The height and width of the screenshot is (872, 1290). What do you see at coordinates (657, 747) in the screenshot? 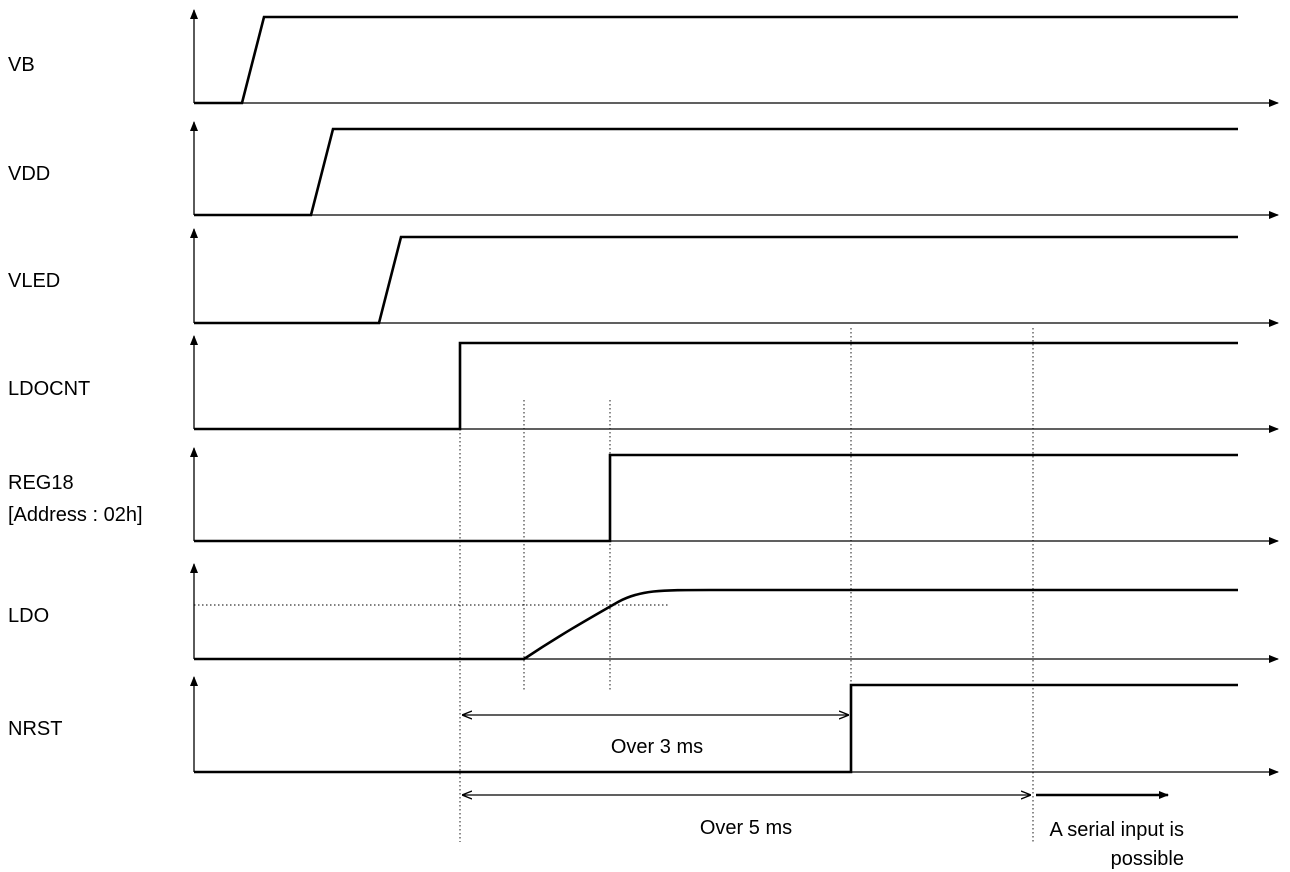
I see `over-3ms-label: Over 3 ms` at bounding box center [657, 747].